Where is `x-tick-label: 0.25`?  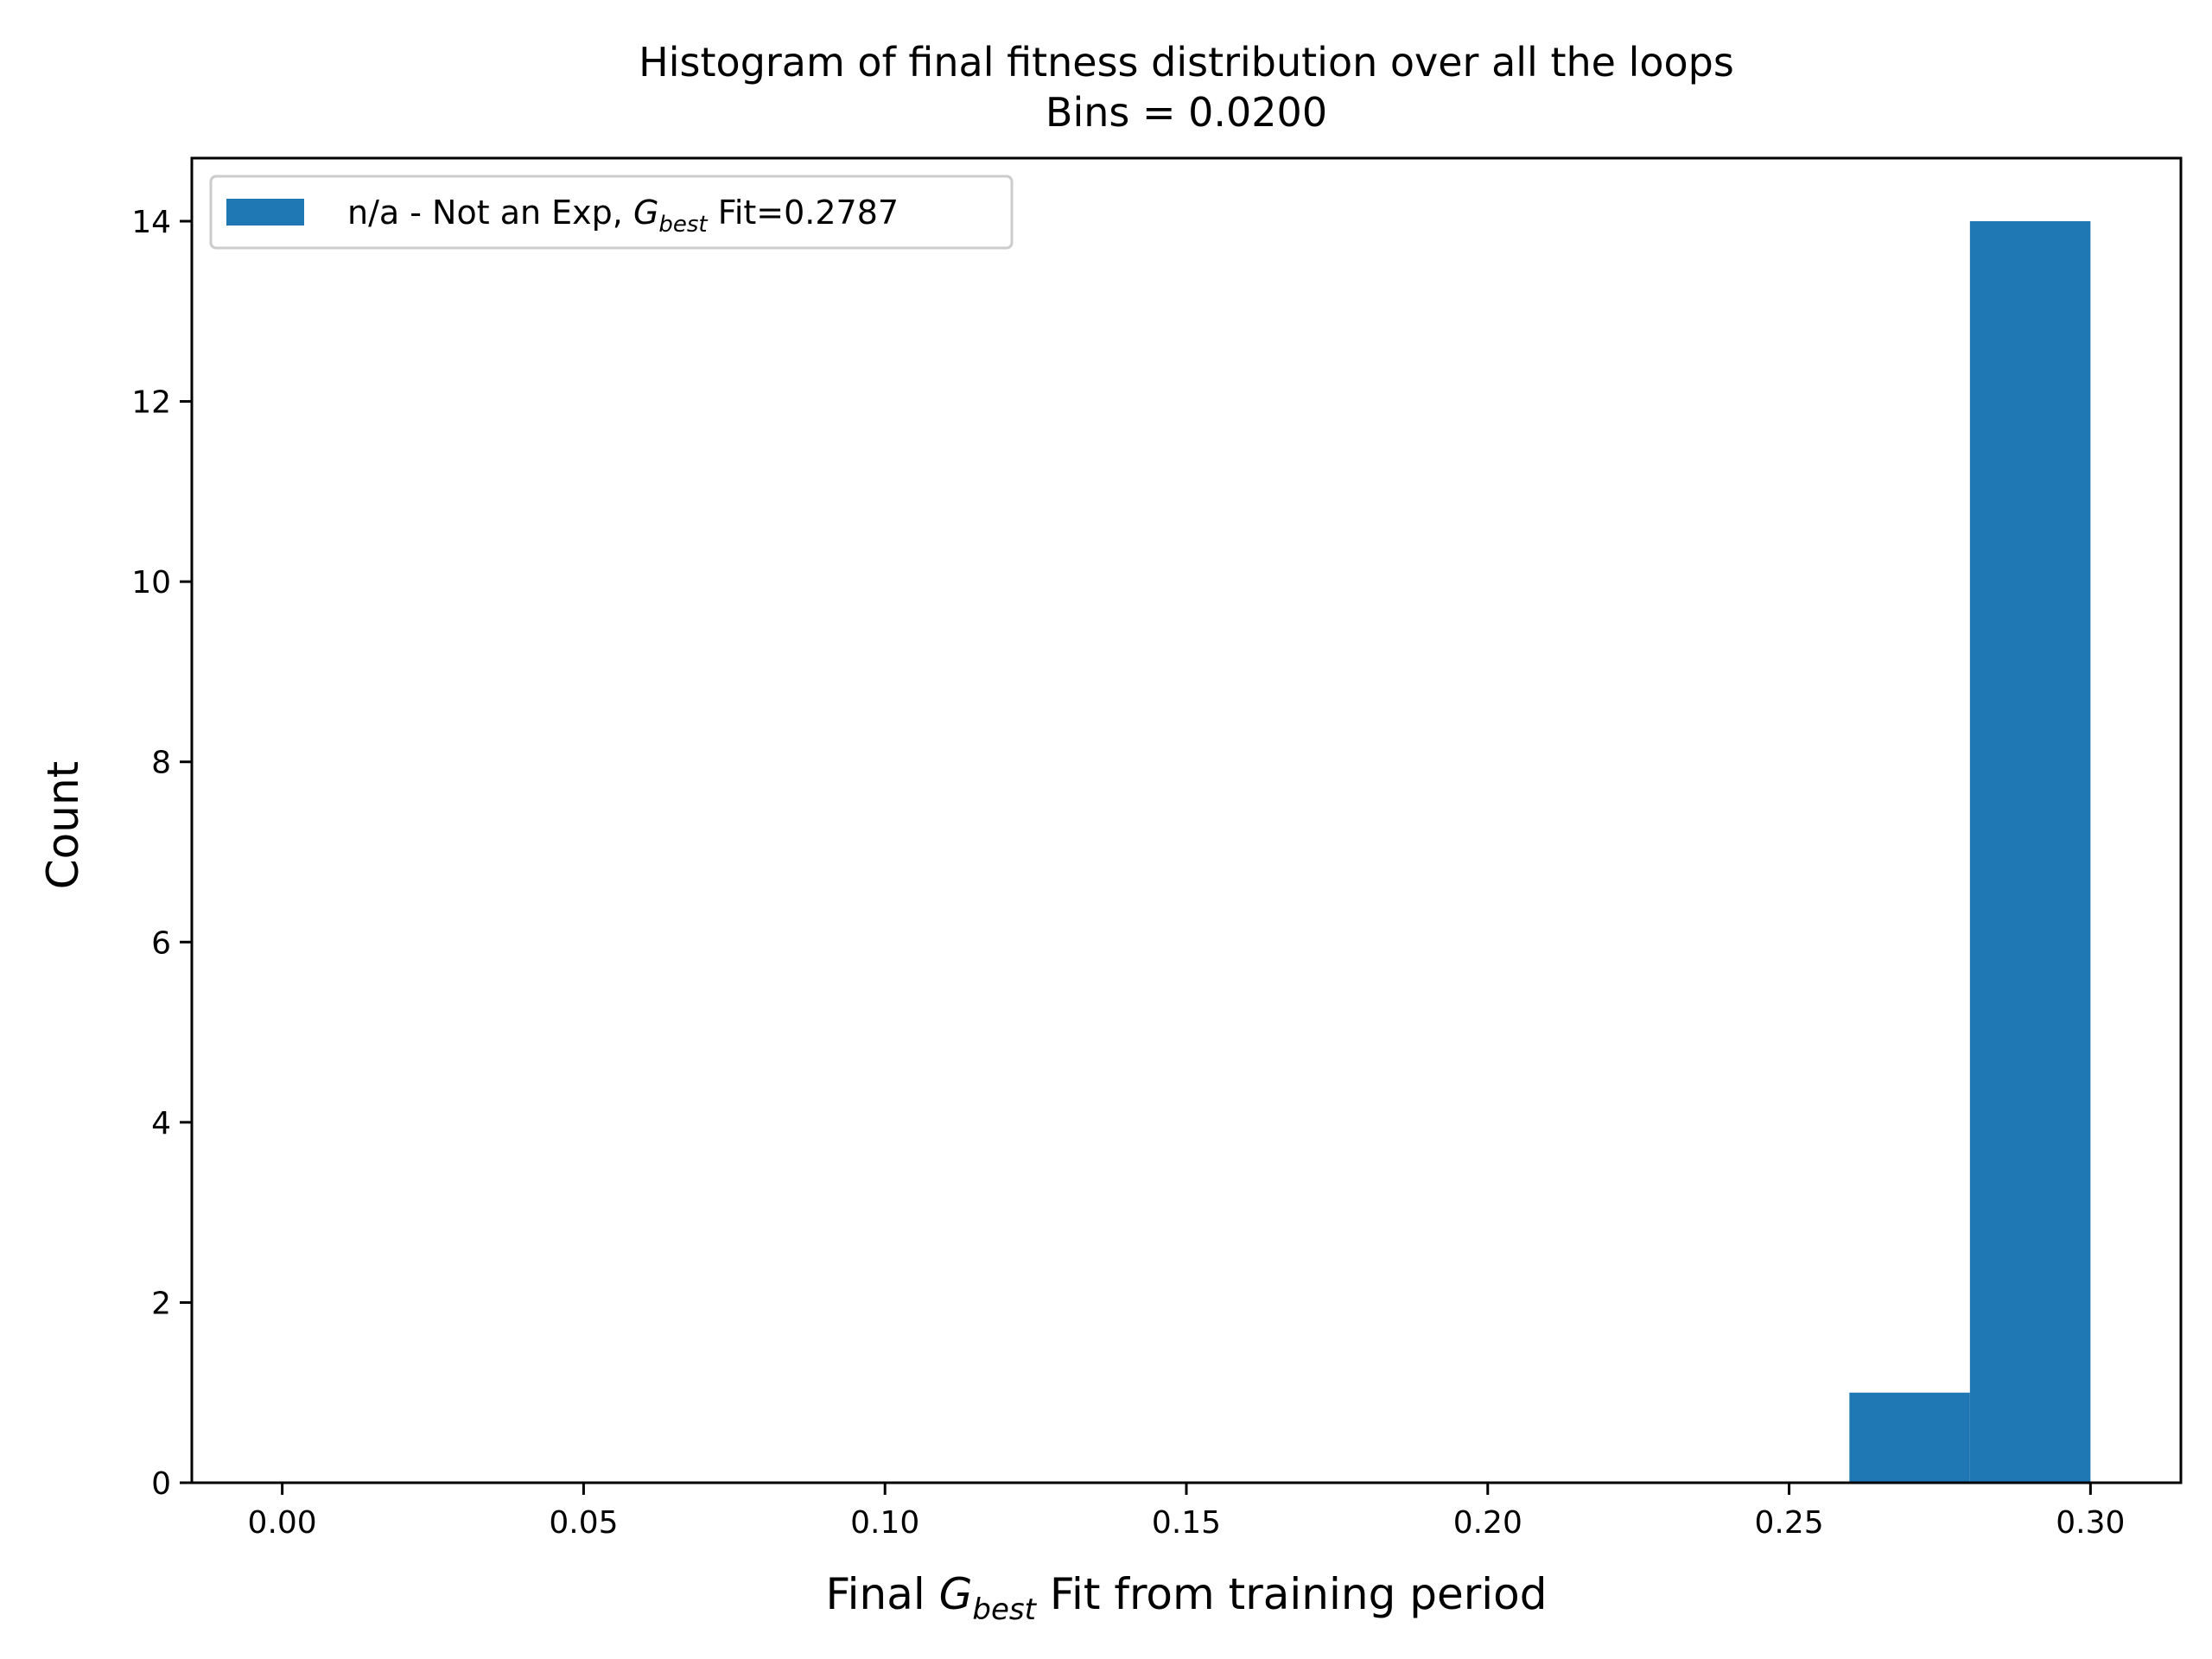 x-tick-label: 0.25 is located at coordinates (1788, 1523).